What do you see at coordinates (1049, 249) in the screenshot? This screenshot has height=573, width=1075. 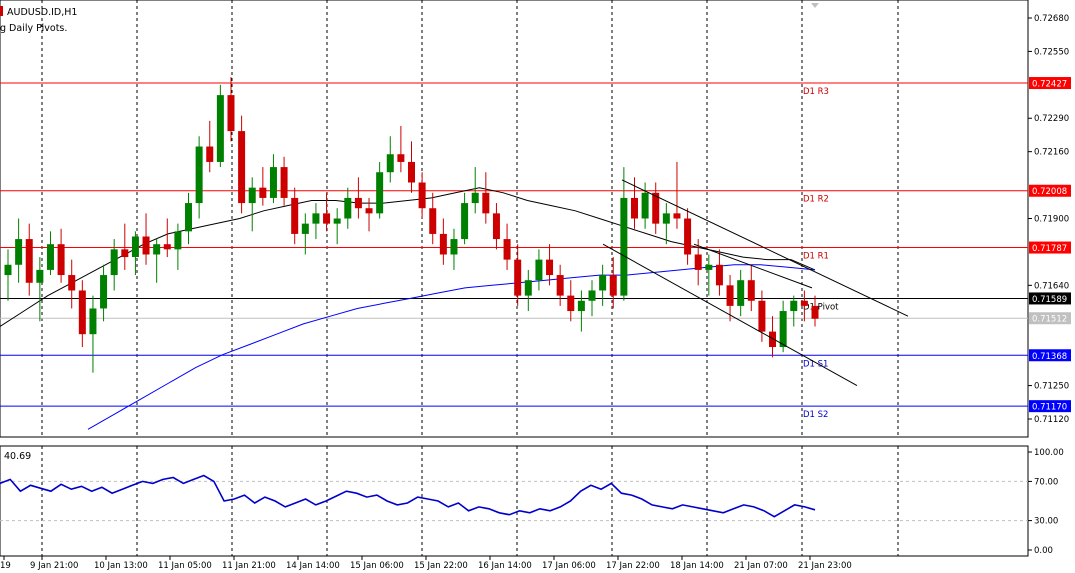 I see `price-label-text: 0.71787` at bounding box center [1049, 249].